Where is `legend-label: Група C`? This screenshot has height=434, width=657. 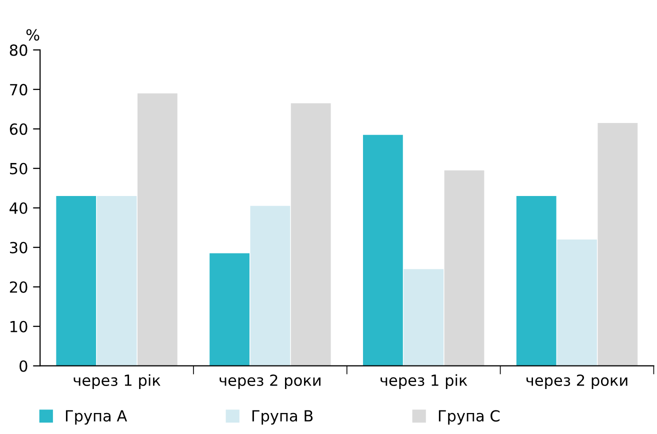 legend-label: Група C is located at coordinates (469, 417).